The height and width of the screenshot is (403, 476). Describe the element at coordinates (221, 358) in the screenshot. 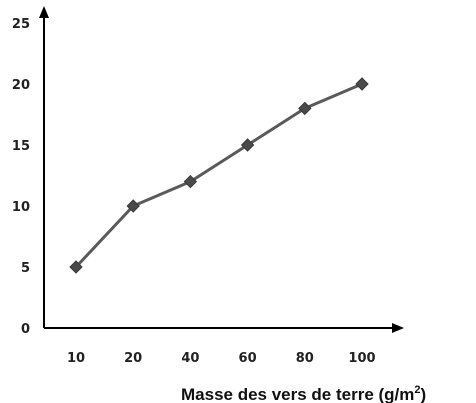

I see `x-tick-labels: 10 20 40 60 80 100` at that location.